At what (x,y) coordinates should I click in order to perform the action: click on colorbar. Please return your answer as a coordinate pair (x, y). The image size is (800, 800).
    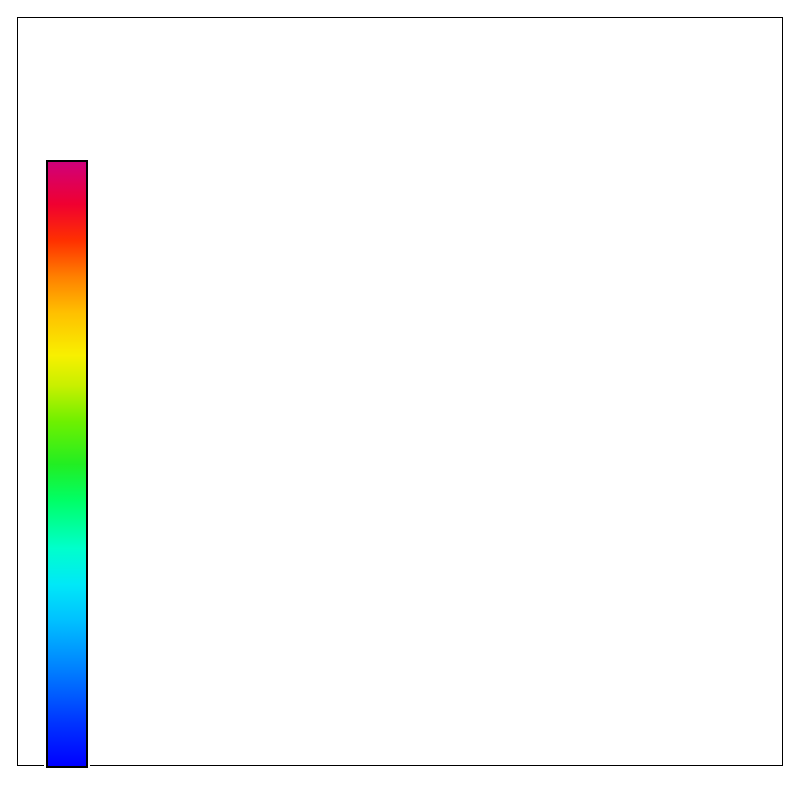
    Looking at the image, I should click on (67, 464).